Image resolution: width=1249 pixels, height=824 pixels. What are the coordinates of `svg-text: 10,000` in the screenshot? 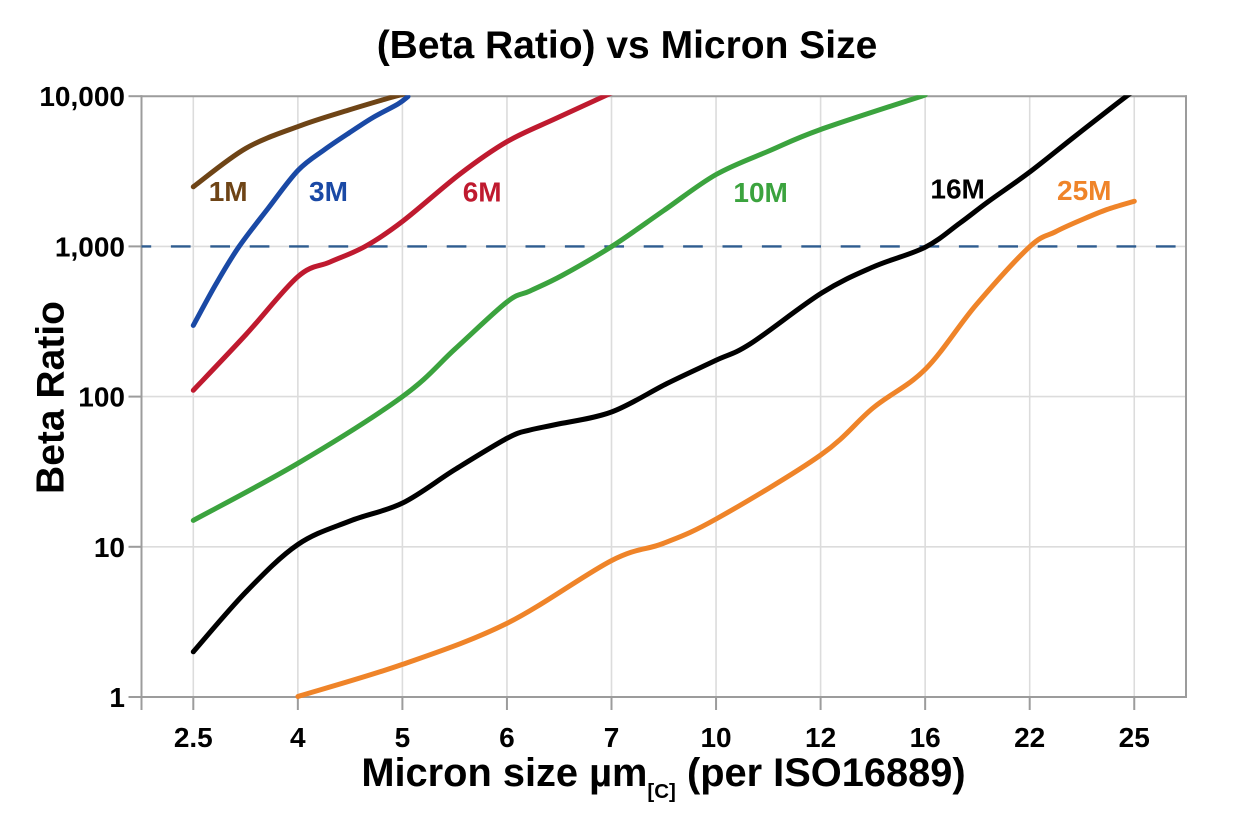 It's located at (82, 96).